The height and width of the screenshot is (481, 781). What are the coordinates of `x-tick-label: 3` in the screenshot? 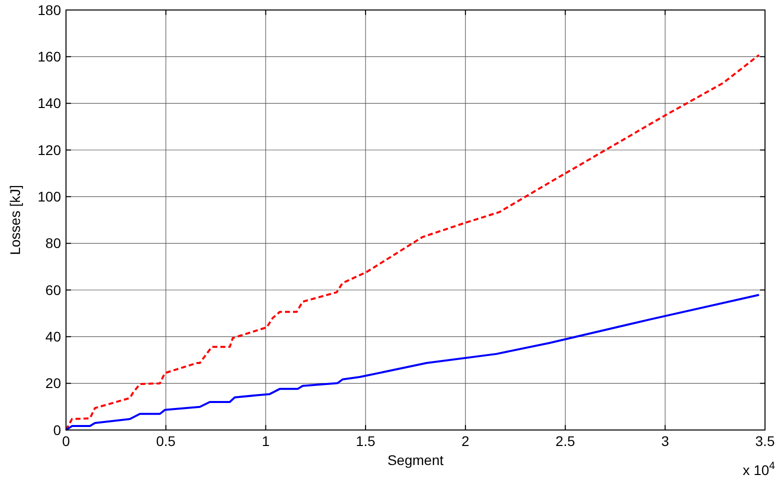 It's located at (665, 441).